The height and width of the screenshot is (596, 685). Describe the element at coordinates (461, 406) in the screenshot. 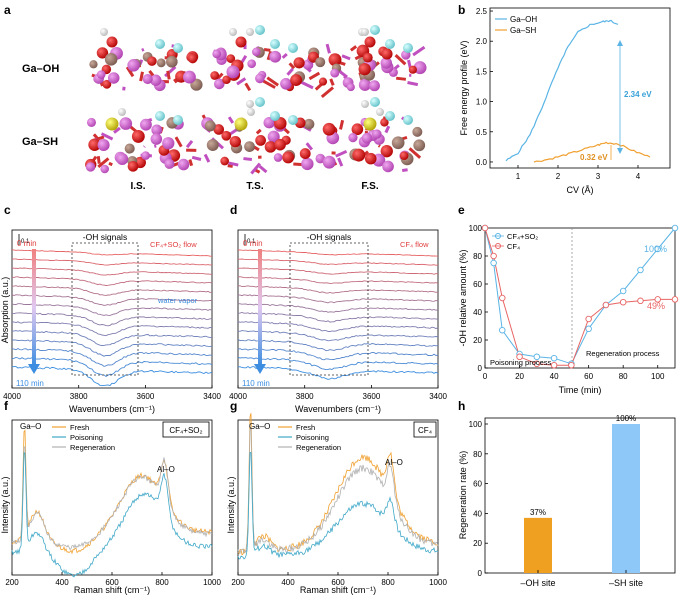

I see `panel-label-h: h` at that location.